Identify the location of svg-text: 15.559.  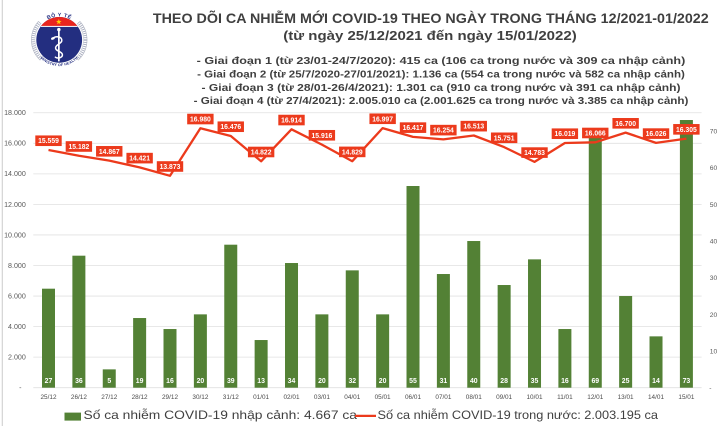
(48, 141).